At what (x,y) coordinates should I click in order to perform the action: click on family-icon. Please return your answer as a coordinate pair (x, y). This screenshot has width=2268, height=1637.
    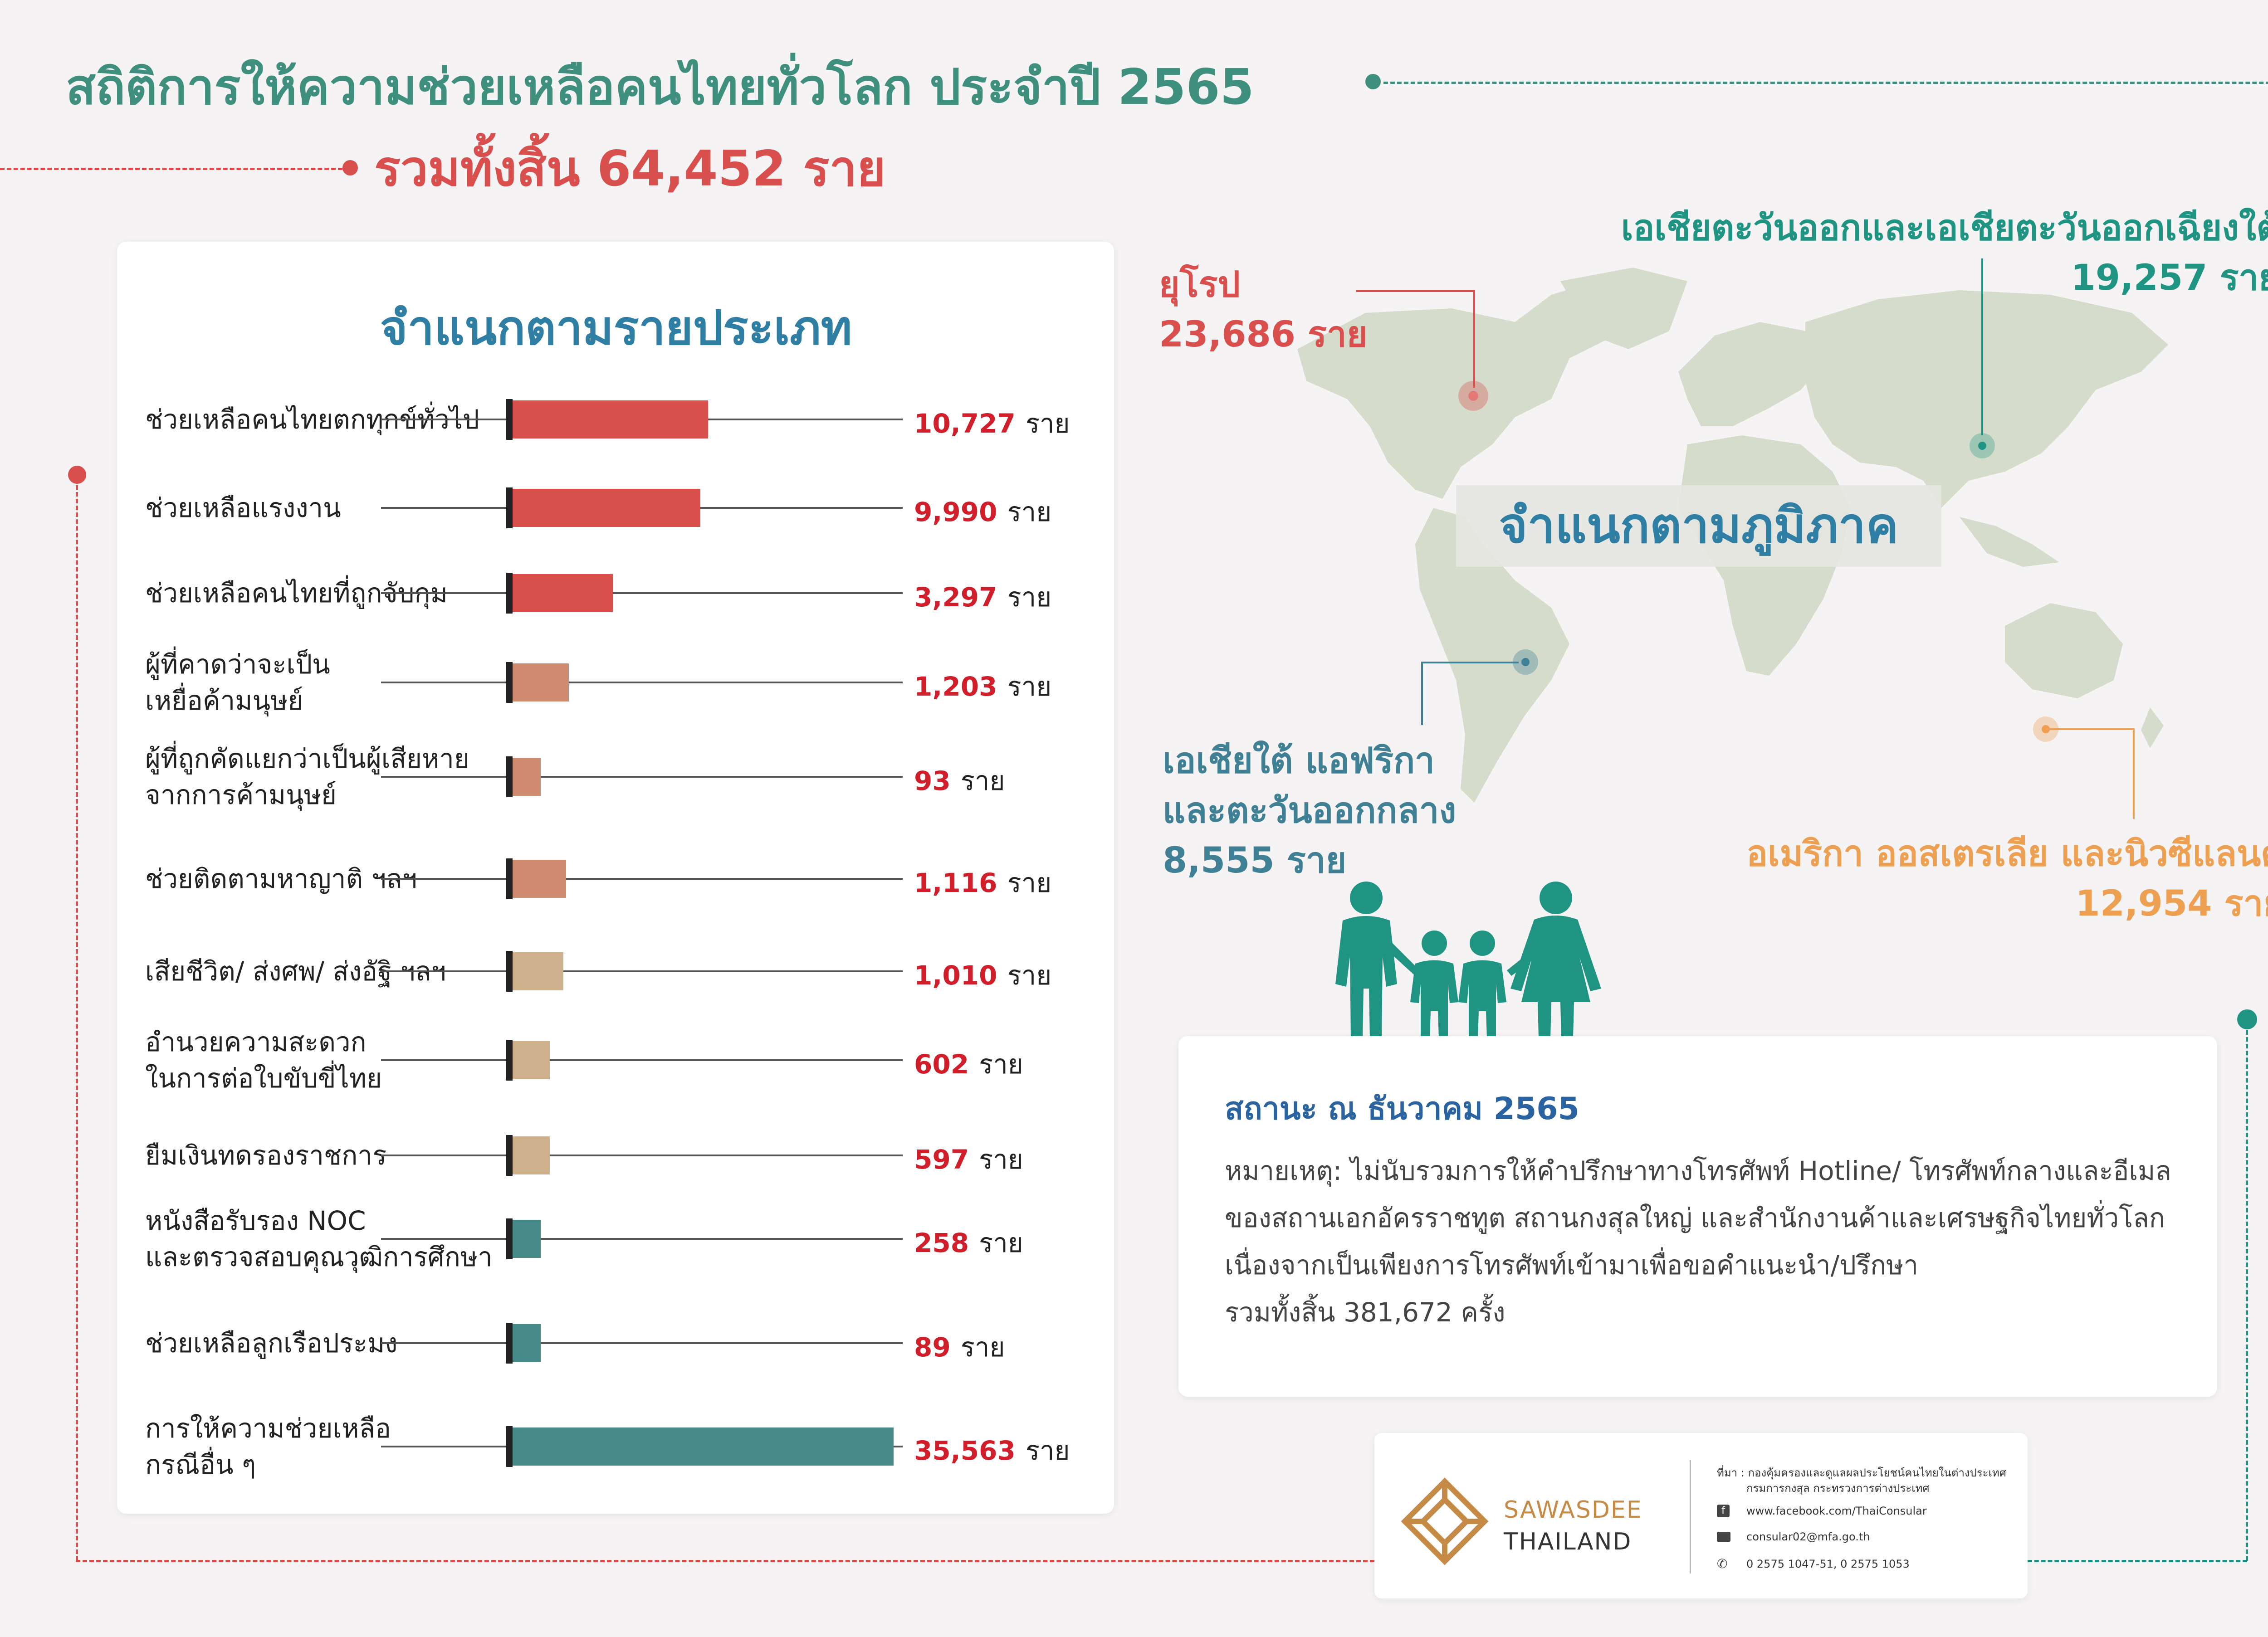
    Looking at the image, I should click on (1468, 960).